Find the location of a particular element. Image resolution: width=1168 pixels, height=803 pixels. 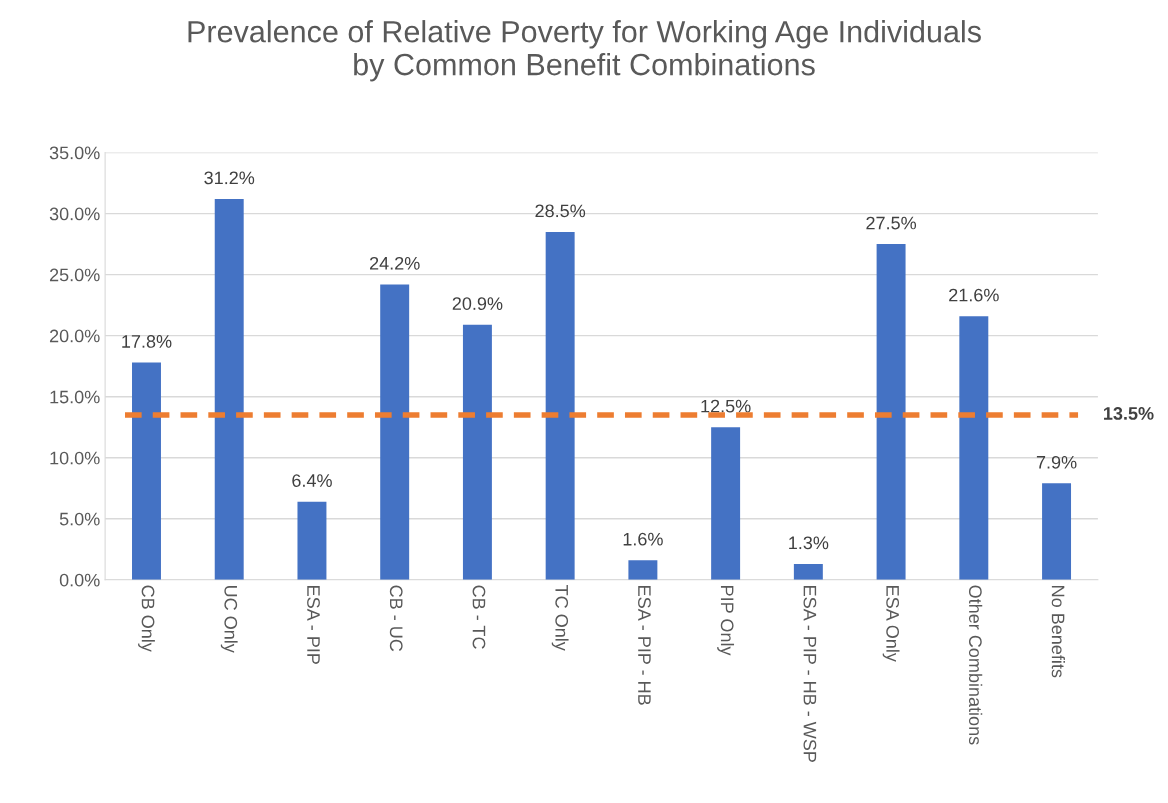

data-label: 31.2% is located at coordinates (229, 178).